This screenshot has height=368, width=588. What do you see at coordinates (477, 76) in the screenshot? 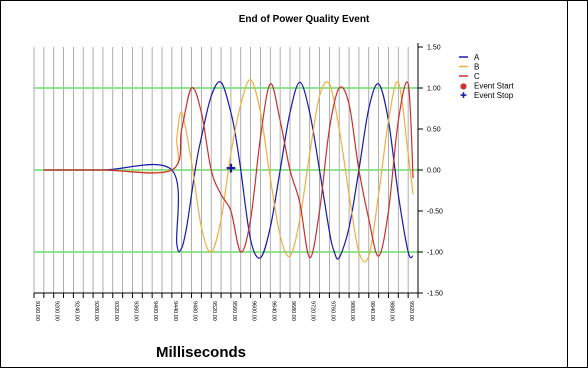
I see `legend-label-c: C` at bounding box center [477, 76].